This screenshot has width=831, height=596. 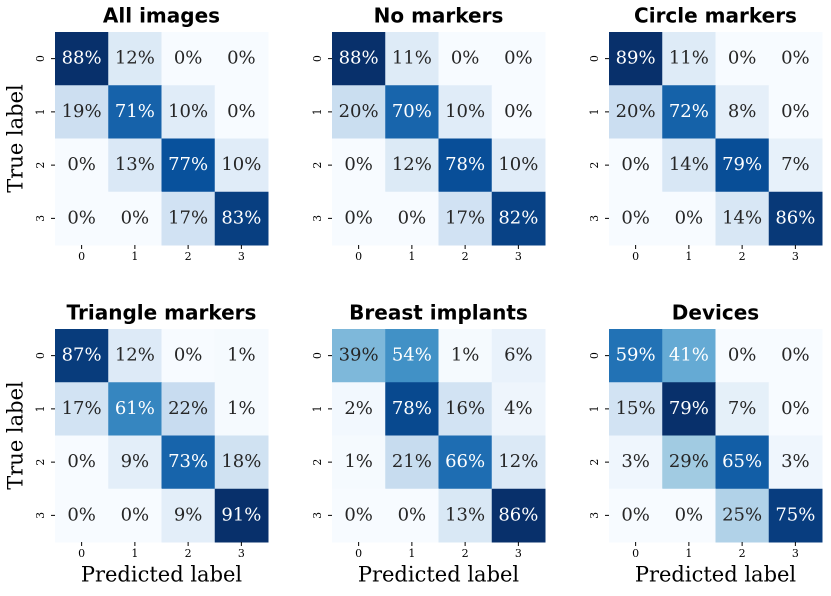 What do you see at coordinates (439, 16) in the screenshot?
I see `chart-title: No markers` at bounding box center [439, 16].